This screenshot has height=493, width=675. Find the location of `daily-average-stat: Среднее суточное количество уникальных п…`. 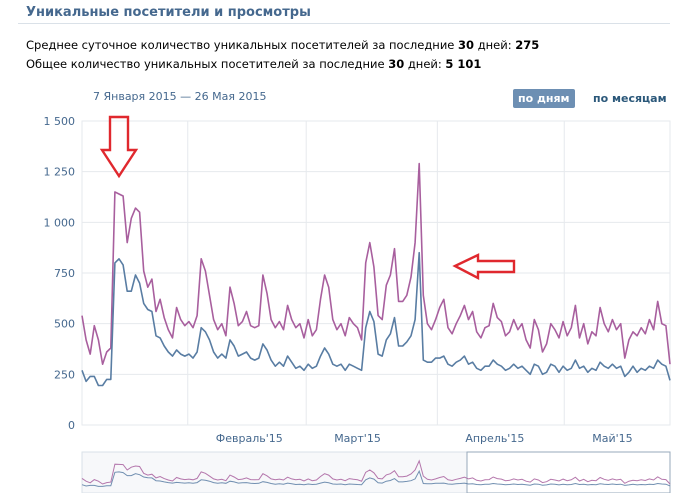

daily-average-stat: Среднее суточное количество уникальных п… is located at coordinates (282, 45).